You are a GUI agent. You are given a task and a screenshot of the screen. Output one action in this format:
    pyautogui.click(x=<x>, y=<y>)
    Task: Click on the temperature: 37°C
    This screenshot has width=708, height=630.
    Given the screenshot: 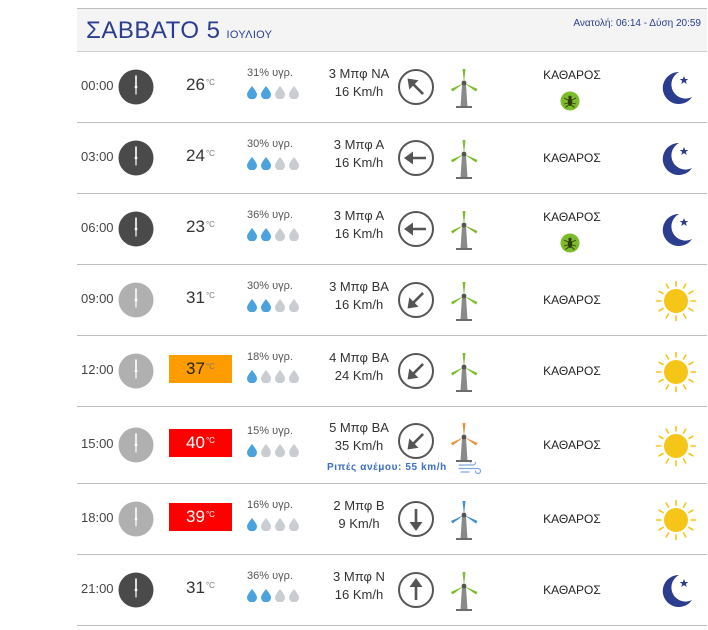 What is the action you would take?
    pyautogui.click(x=200, y=369)
    